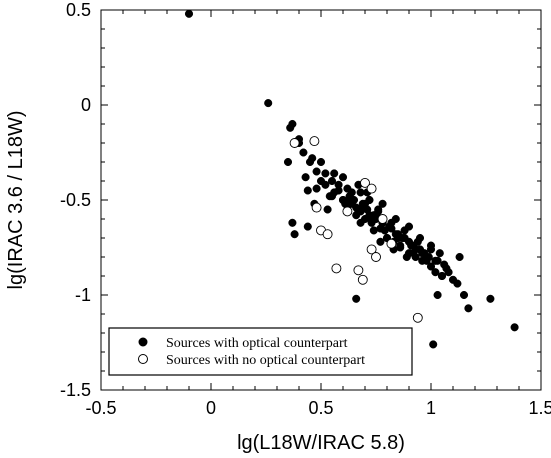 The width and height of the screenshot is (551, 458). What do you see at coordinates (539, 408) in the screenshot?
I see `x-tick-label: 1.5` at bounding box center [539, 408].